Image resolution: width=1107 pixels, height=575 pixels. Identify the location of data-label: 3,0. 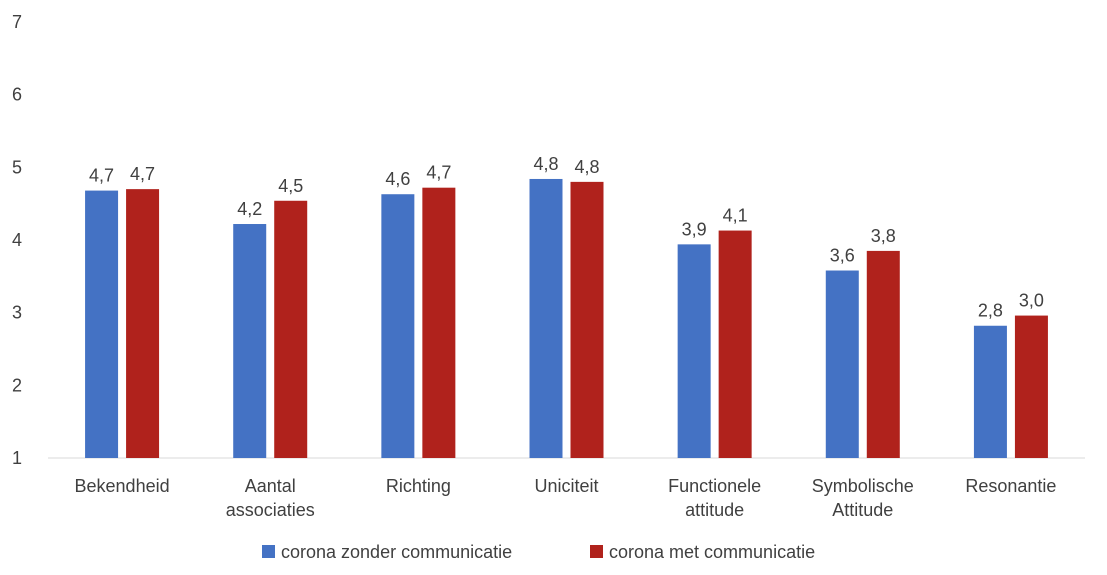
(1031, 301).